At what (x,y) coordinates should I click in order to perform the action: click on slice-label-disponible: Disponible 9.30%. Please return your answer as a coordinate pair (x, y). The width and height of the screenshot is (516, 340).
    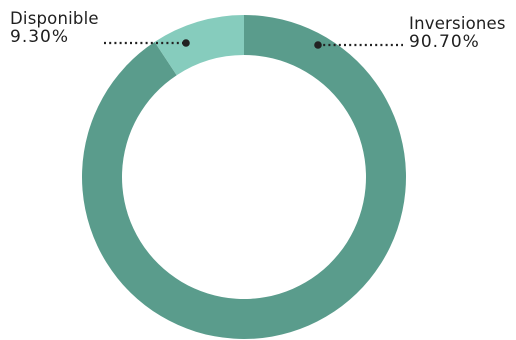
    Looking at the image, I should click on (54, 28).